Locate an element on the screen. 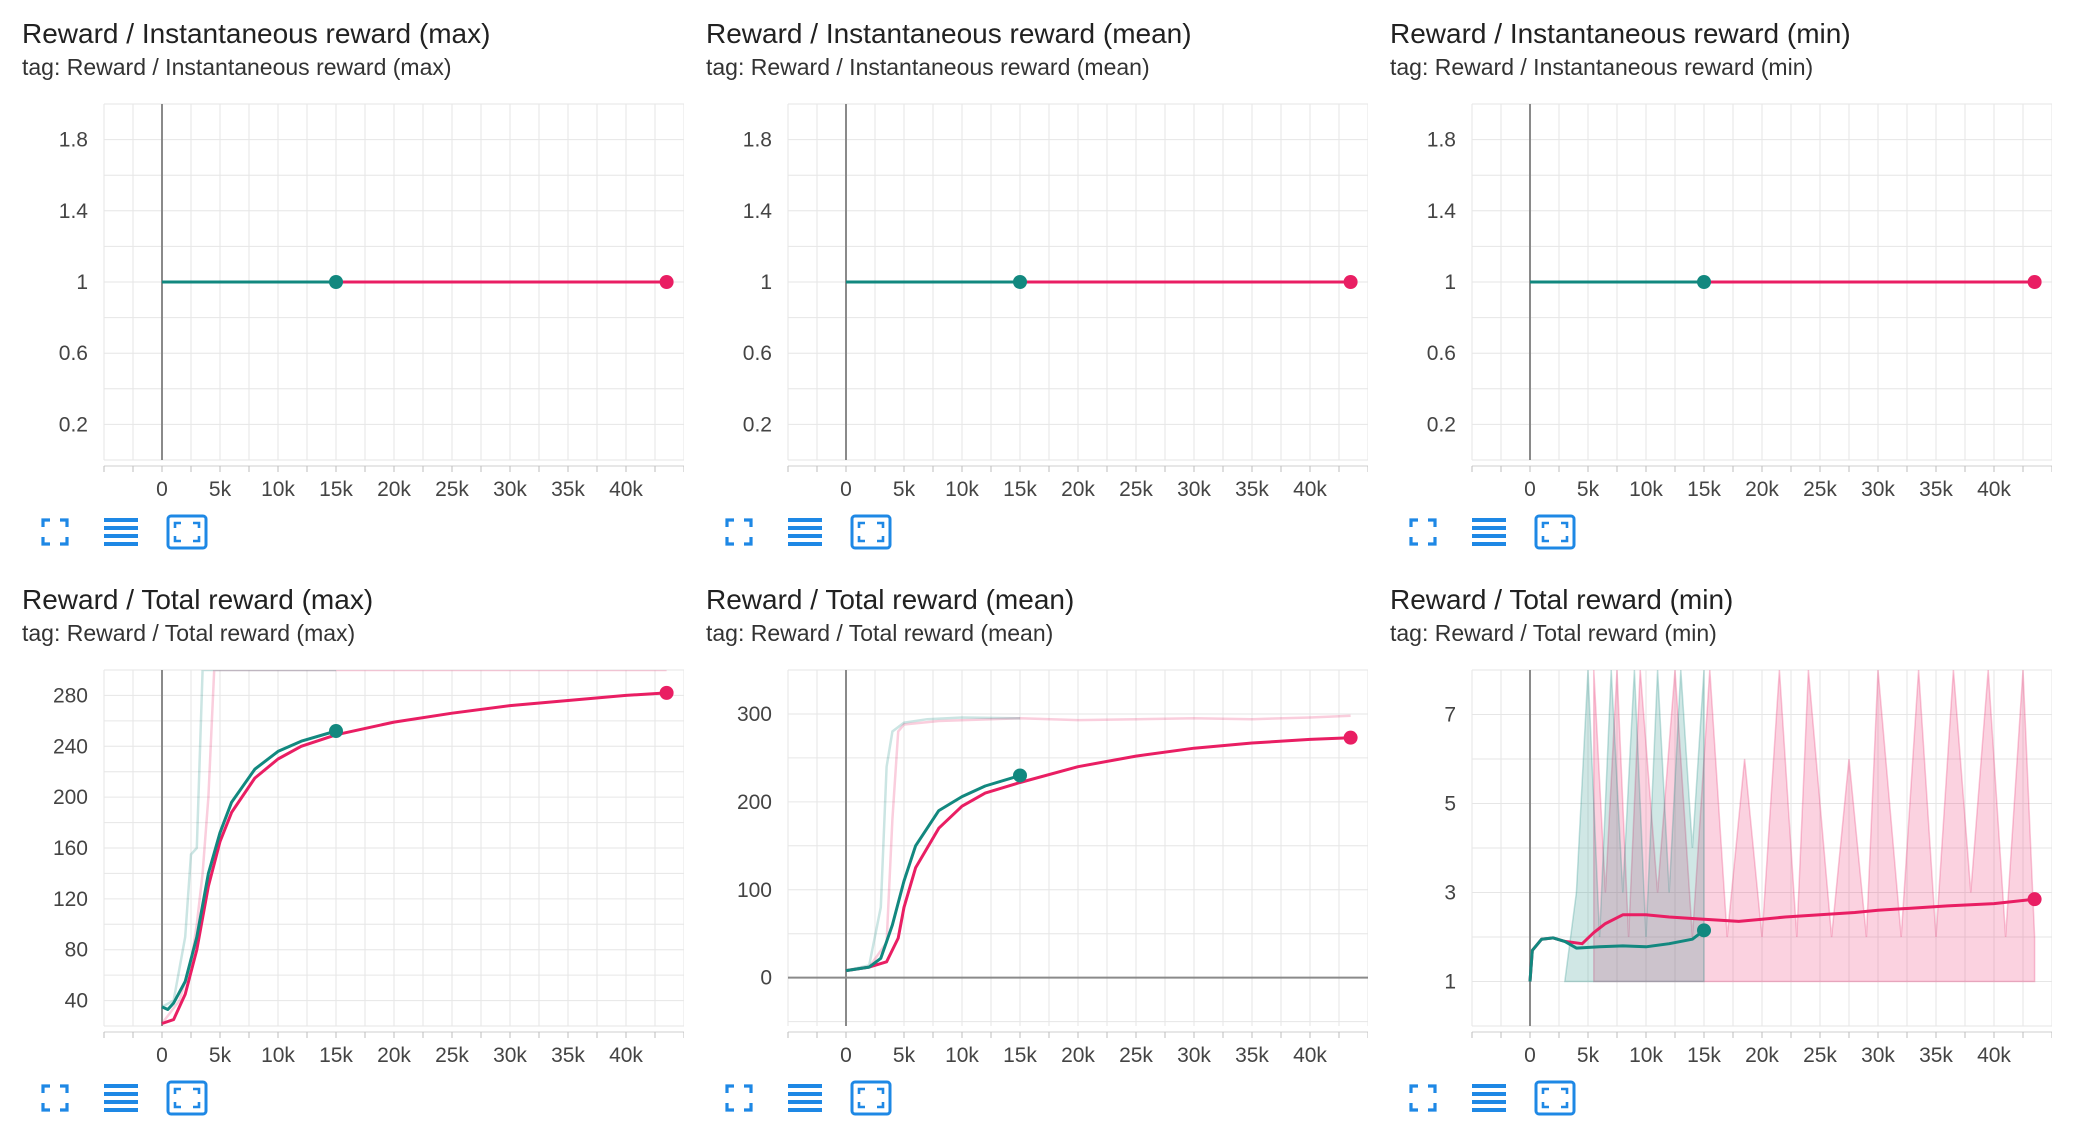 The image size is (2078, 1146). y-tick-label: 1.8 is located at coordinates (73, 140).